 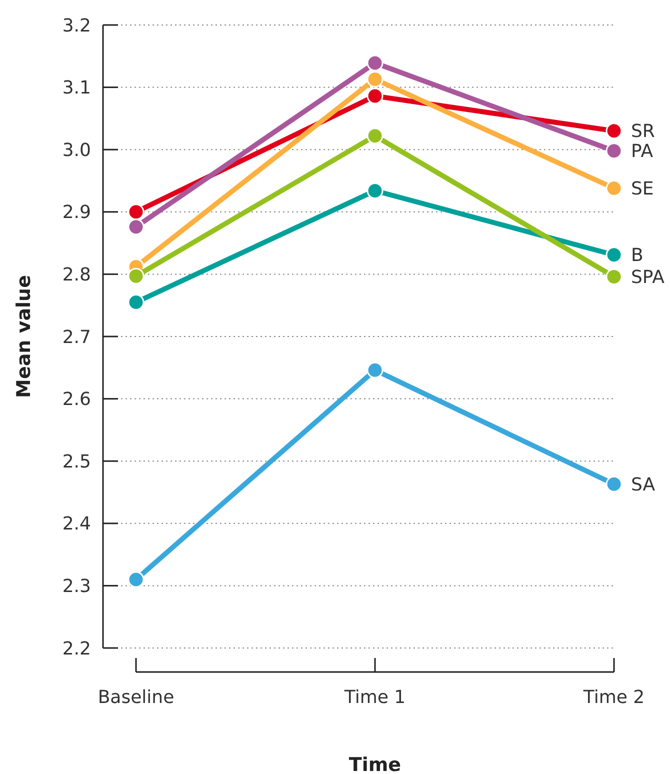 I want to click on y-tick-label: 2.9, so click(x=76, y=213).